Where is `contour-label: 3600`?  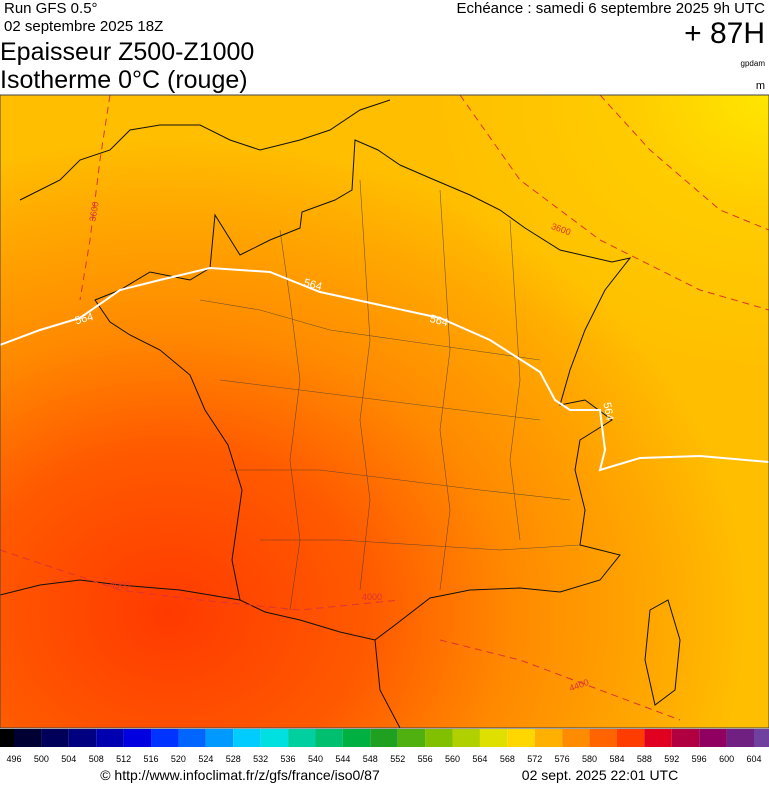
contour-label: 3600 is located at coordinates (93, 211).